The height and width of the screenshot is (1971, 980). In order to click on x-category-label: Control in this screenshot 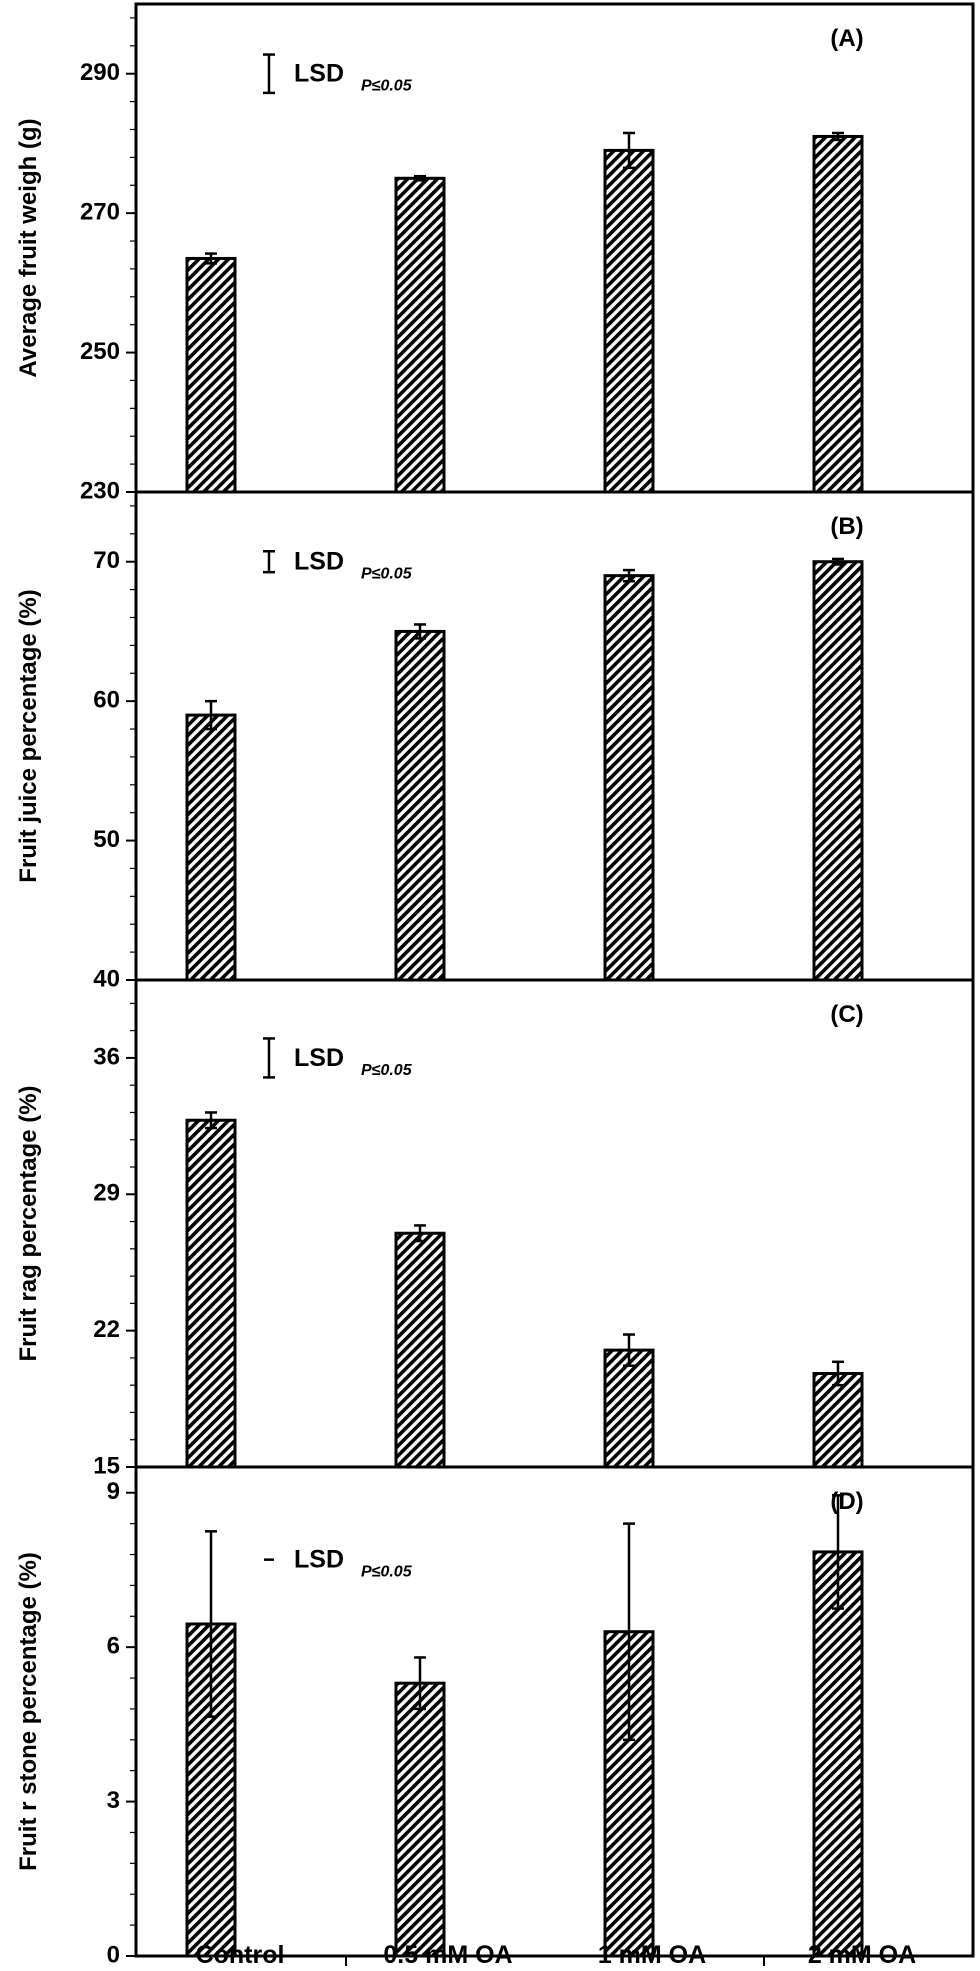, I will do `click(240, 1955)`.